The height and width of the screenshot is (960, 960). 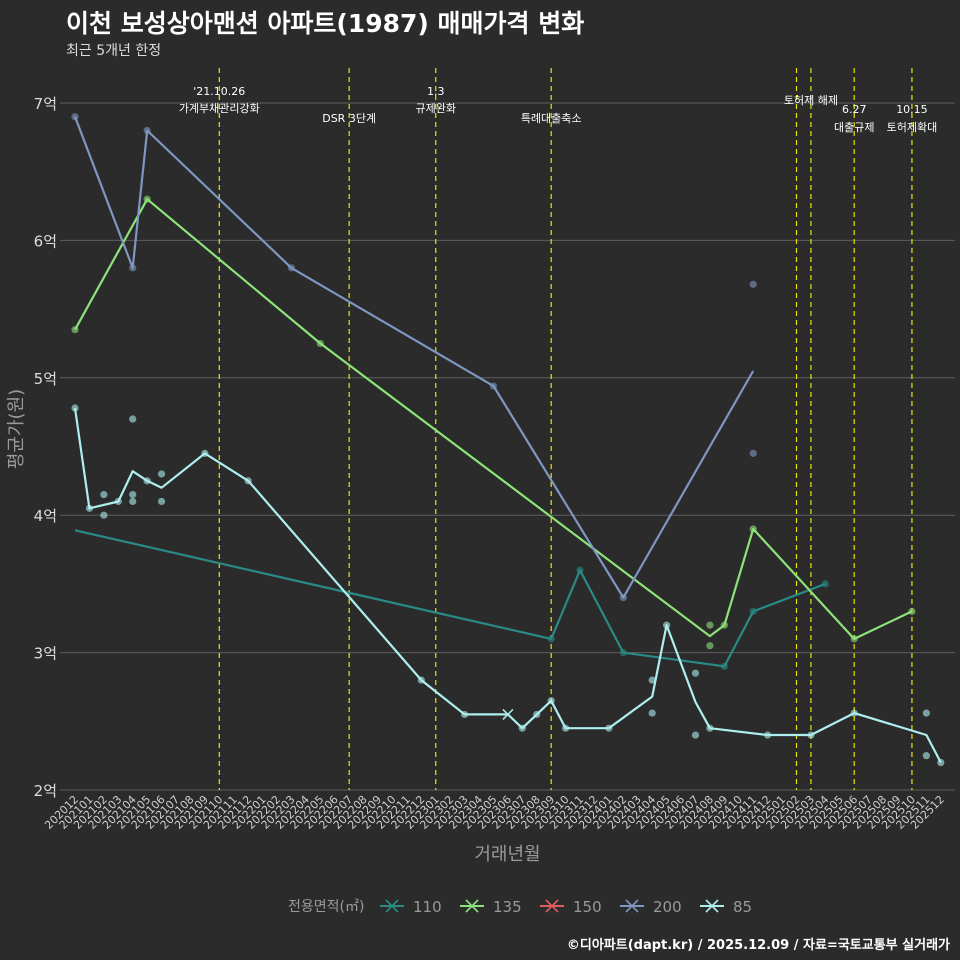 I want to click on cross-stroke, so click(x=508, y=714).